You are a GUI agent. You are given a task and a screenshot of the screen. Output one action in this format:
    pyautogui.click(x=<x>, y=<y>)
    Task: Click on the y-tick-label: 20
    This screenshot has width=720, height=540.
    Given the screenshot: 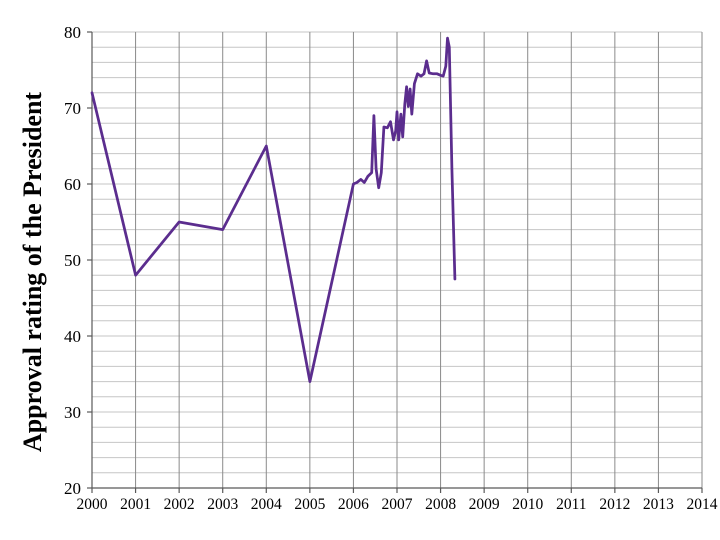 What is the action you would take?
    pyautogui.click(x=72, y=488)
    